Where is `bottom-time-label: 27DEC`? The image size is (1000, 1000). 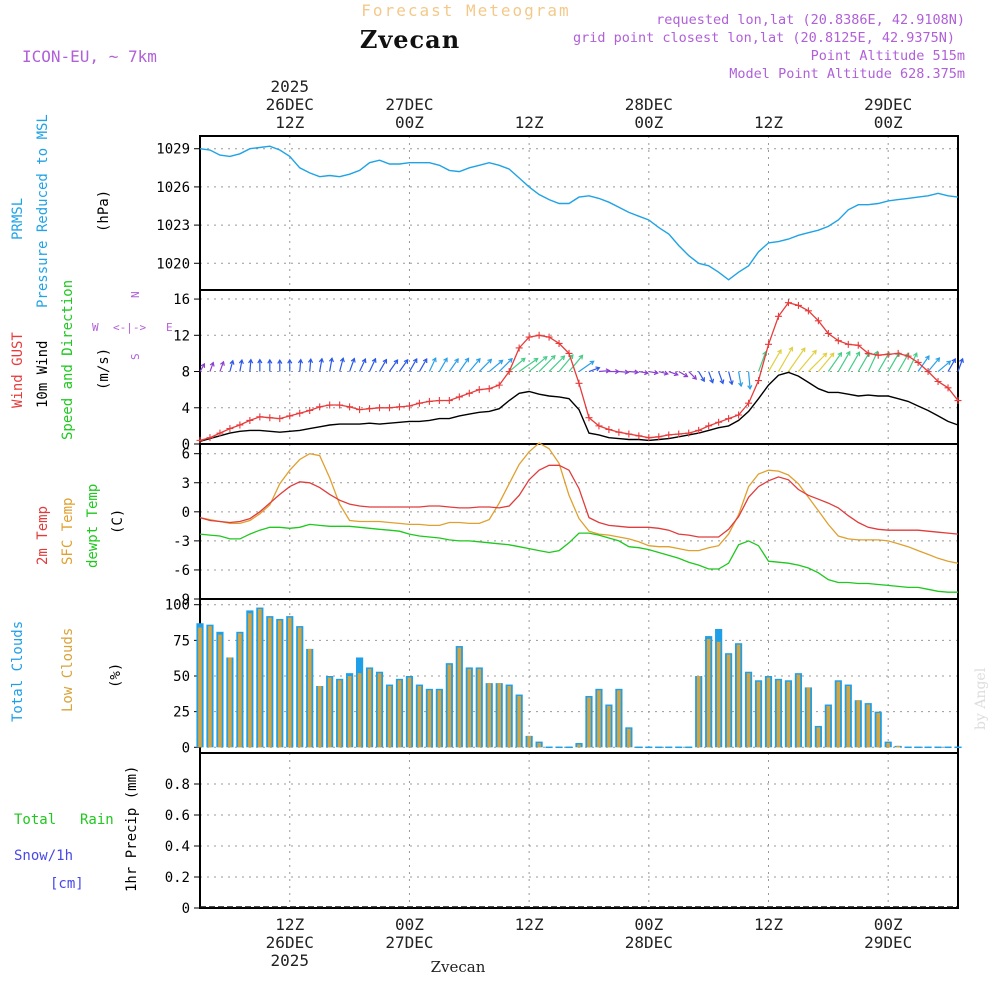 bottom-time-label: 27DEC is located at coordinates (409, 942).